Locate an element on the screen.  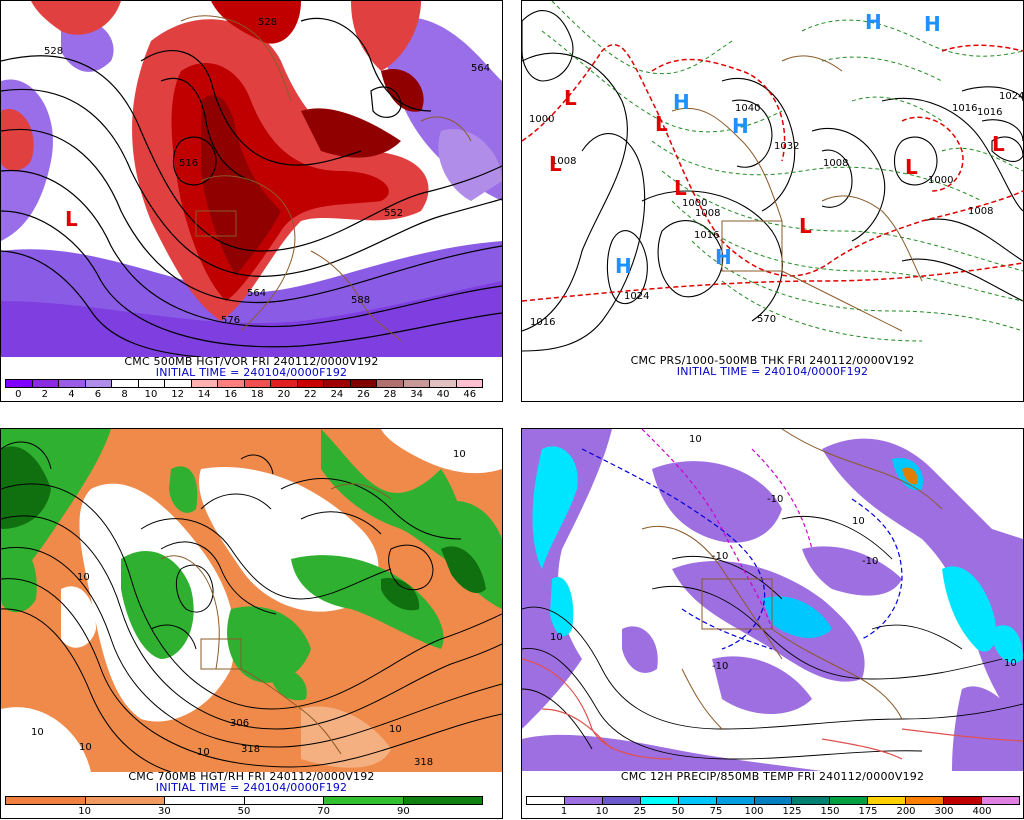
colorbar-tick-label: 22 is located at coordinates (310, 394).